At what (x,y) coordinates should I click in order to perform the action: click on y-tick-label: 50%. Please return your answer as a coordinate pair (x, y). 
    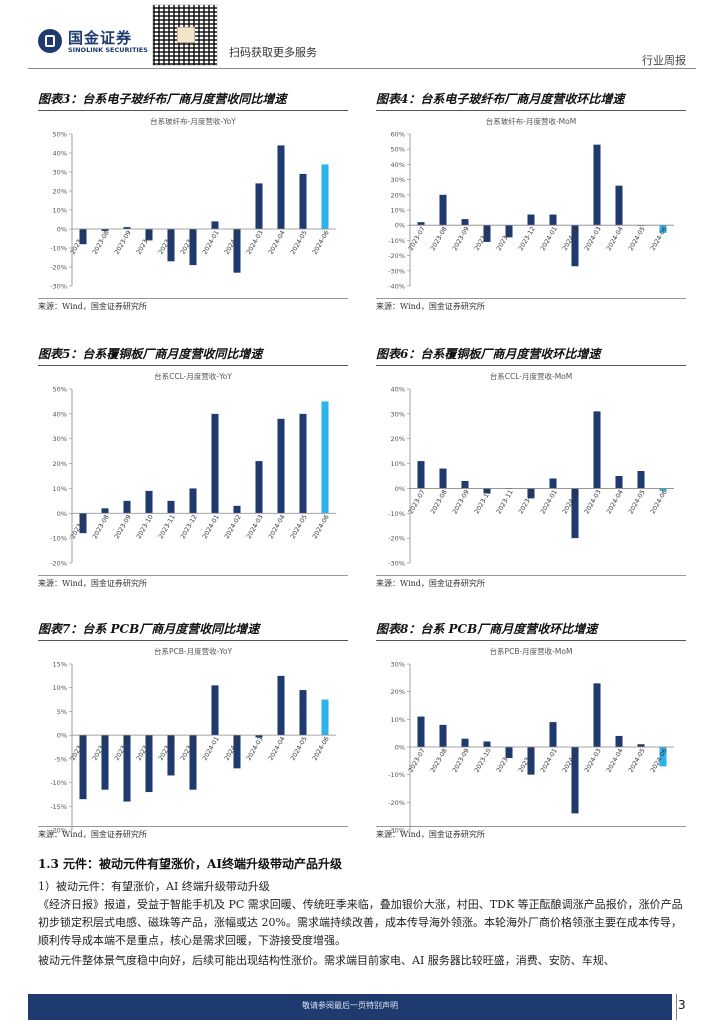
    Looking at the image, I should click on (398, 150).